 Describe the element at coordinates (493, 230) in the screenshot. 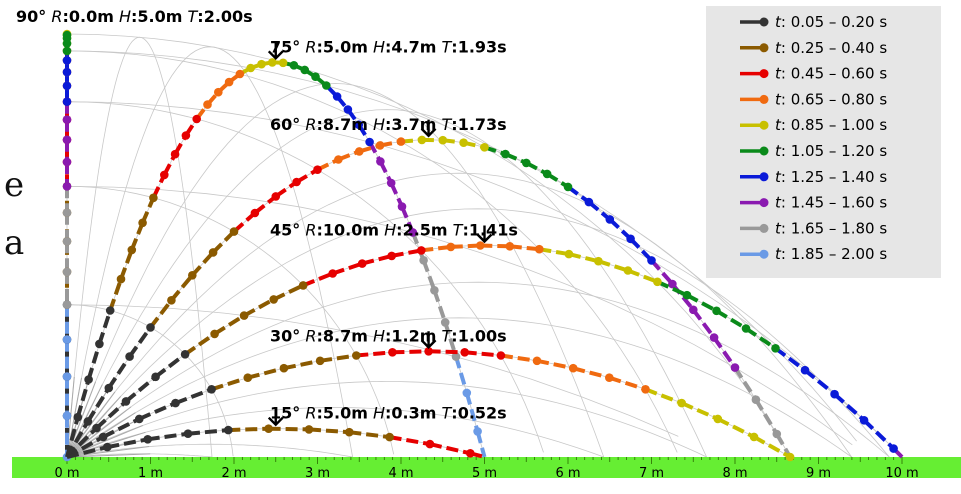

I see `time-value: 1.41s` at that location.